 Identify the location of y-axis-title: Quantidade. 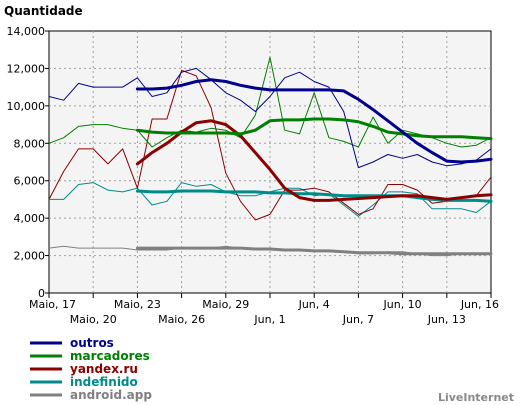
(43, 11).